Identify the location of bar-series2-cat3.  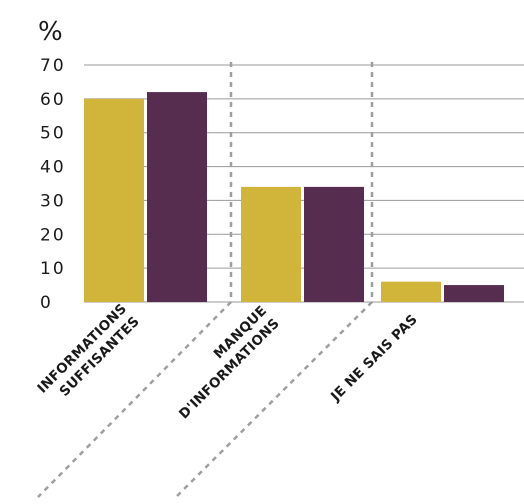
(474, 293).